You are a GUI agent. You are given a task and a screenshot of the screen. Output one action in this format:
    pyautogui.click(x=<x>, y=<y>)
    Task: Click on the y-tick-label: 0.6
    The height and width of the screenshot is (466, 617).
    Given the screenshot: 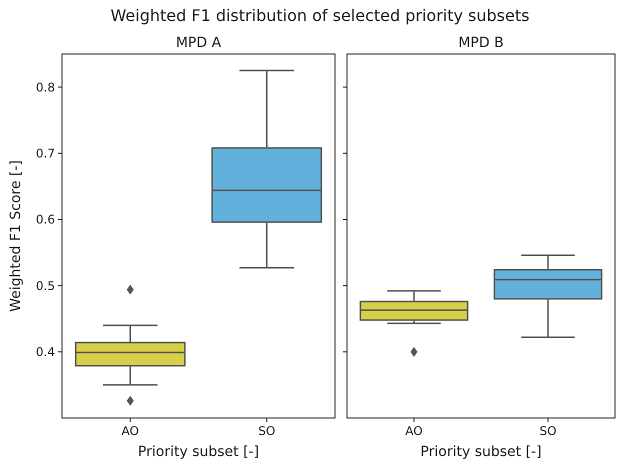 What is the action you would take?
    pyautogui.click(x=45, y=219)
    